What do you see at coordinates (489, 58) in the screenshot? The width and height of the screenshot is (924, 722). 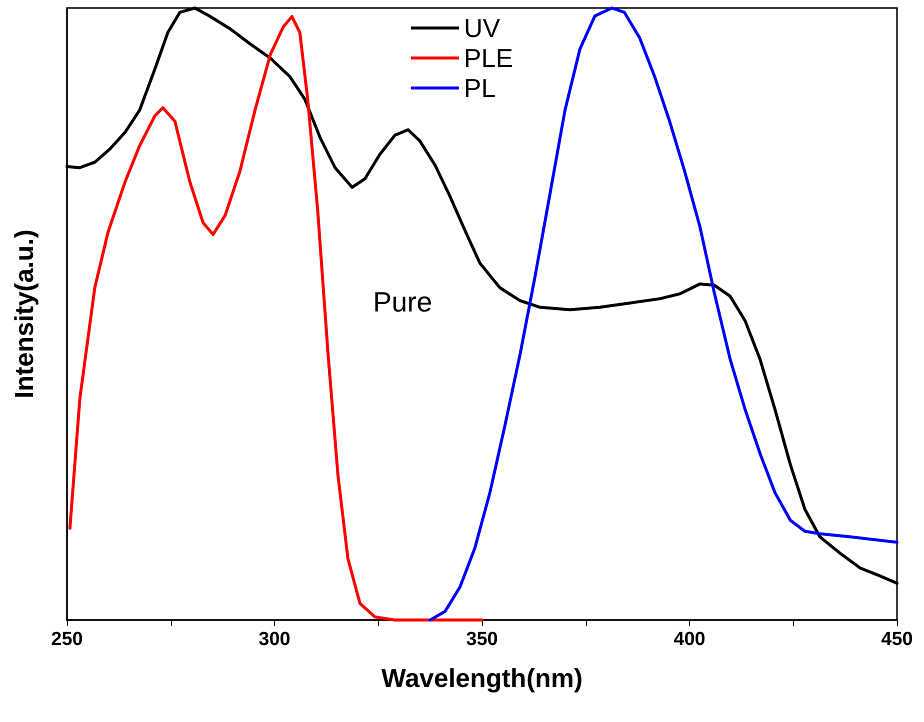 I see `legend-label: PLE` at bounding box center [489, 58].